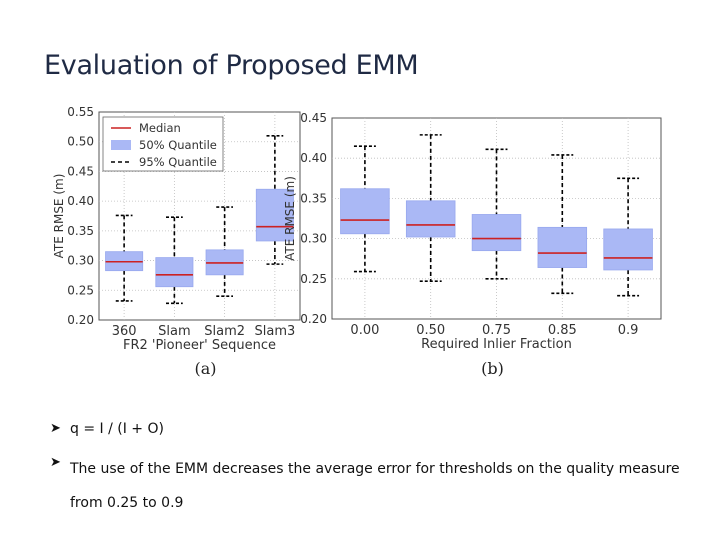  Describe the element at coordinates (496, 344) in the screenshot. I see `x-axis-label: Required Inlier Fraction` at that location.